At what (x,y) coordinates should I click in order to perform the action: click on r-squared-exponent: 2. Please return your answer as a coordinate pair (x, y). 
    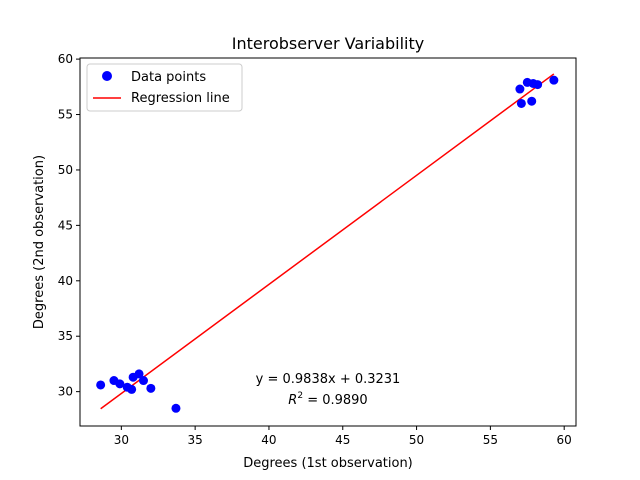
    Looking at the image, I should click on (300, 396).